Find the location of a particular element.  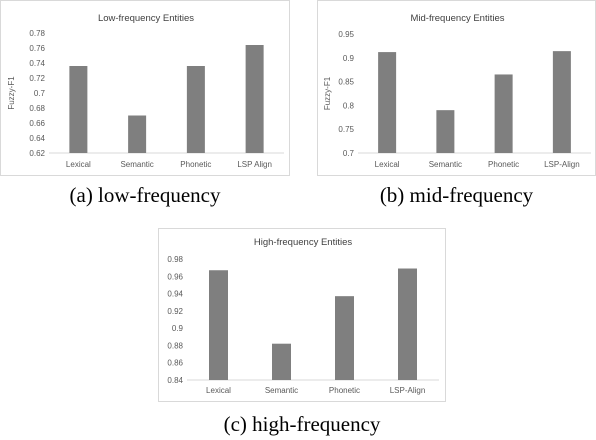

y-tick-label: 0.75 is located at coordinates (346, 129).